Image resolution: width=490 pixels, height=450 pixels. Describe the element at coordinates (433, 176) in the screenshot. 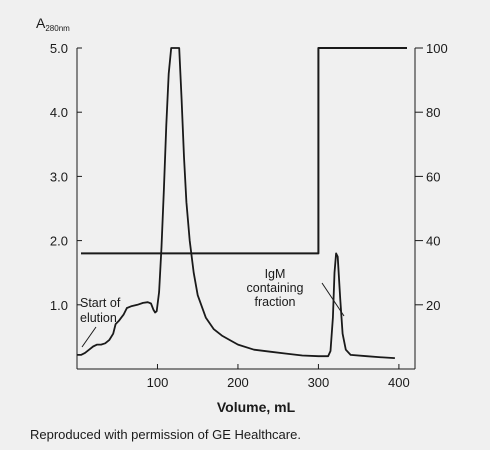

I see `y-right-tick-label: 60` at that location.